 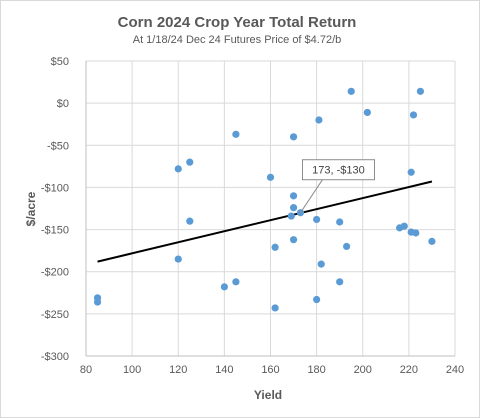 What do you see at coordinates (178, 370) in the screenshot?
I see `x-tick-label: 120` at bounding box center [178, 370].